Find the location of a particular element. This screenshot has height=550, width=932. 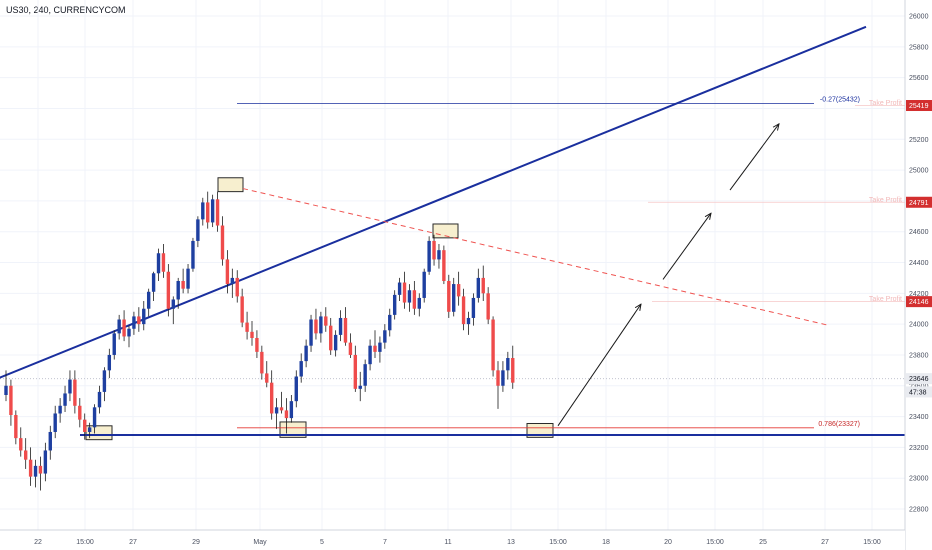

price-label-text: 23646 is located at coordinates (919, 379).